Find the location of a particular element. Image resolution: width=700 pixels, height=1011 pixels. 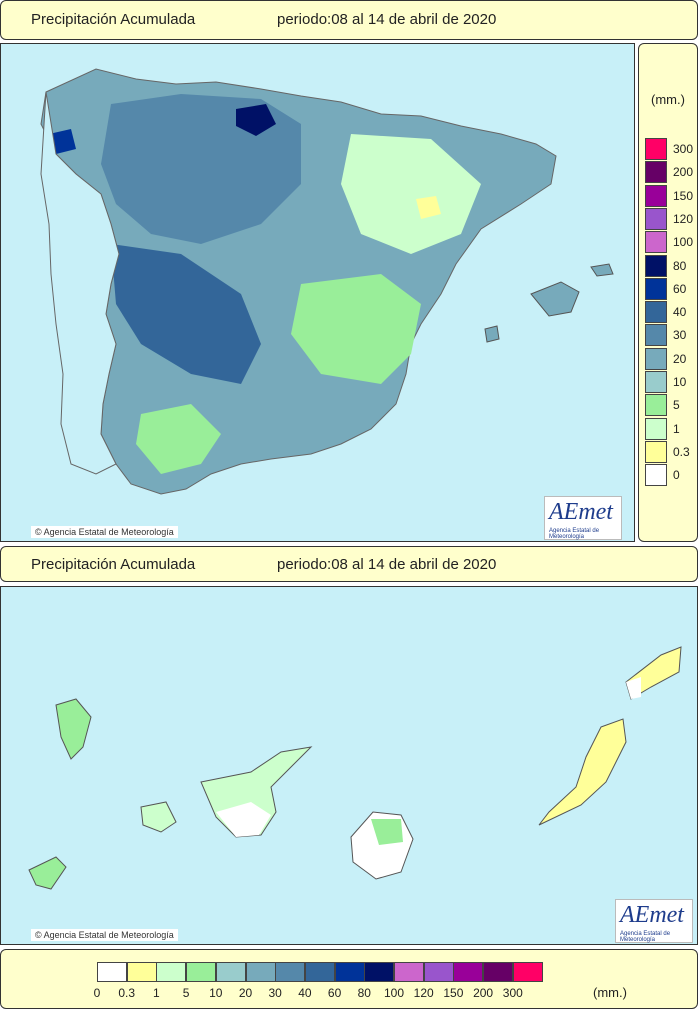

legend-vertical-label-0: 0 is located at coordinates (676, 475).